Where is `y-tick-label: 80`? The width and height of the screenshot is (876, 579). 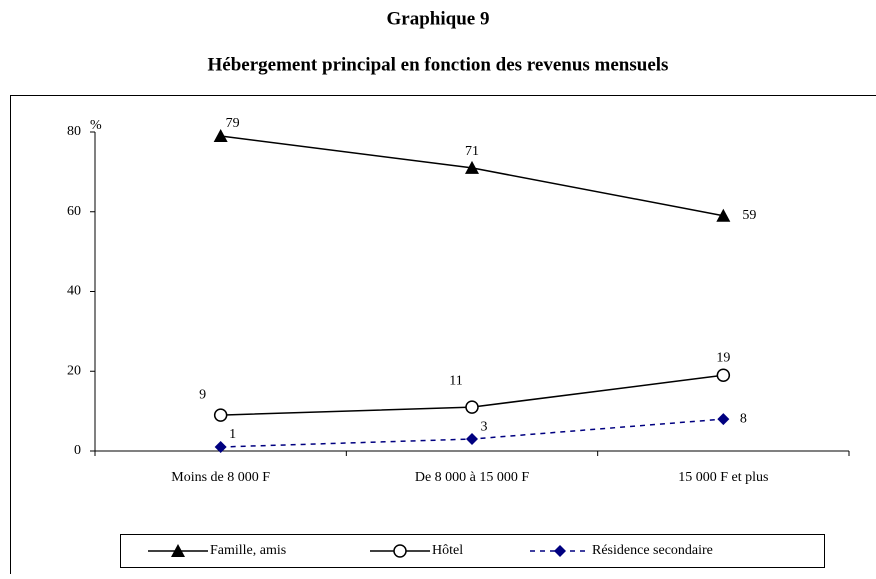 y-tick-label: 80 is located at coordinates (74, 131).